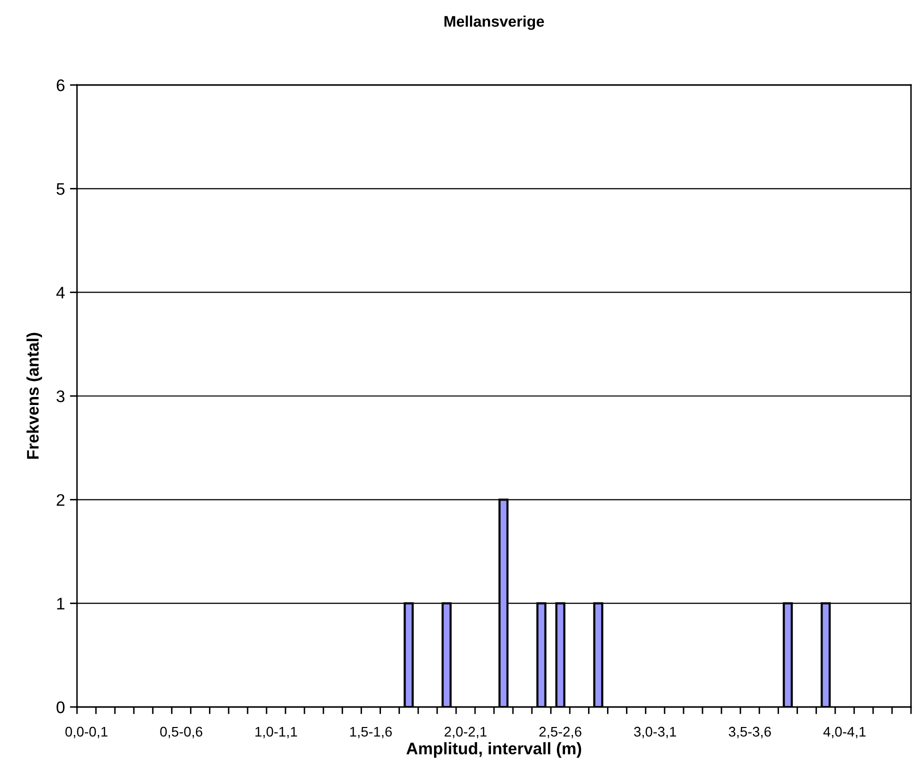 The image size is (922, 783). Describe the element at coordinates (276, 732) in the screenshot. I see `x-tick-label: 1,0-1,1` at that location.